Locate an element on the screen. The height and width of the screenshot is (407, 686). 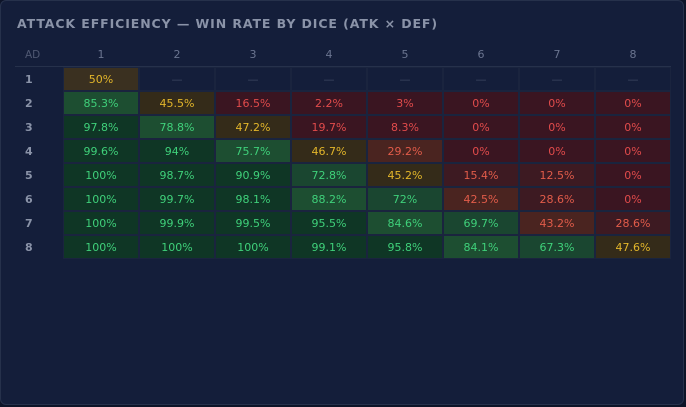
table-row: 5 100% 98.7% 90.9% 72.8% 45.2% 15.4% 12.5% 0% is located at coordinates (343, 175).